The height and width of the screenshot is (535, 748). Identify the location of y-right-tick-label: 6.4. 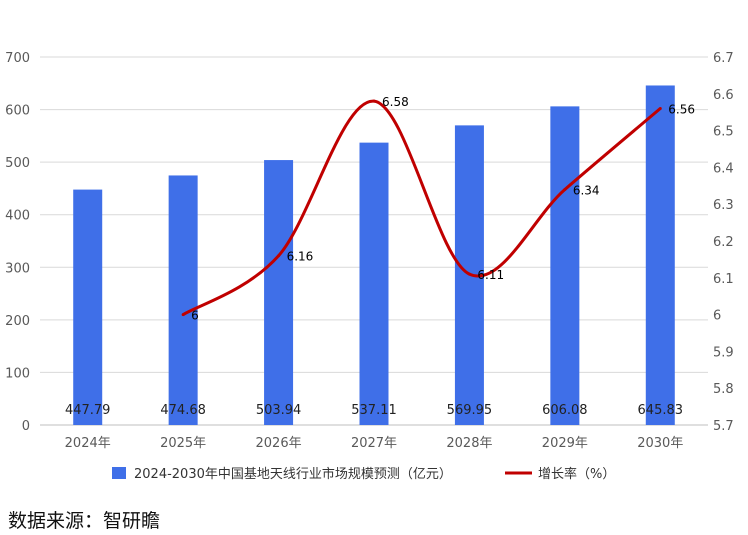
(723, 168).